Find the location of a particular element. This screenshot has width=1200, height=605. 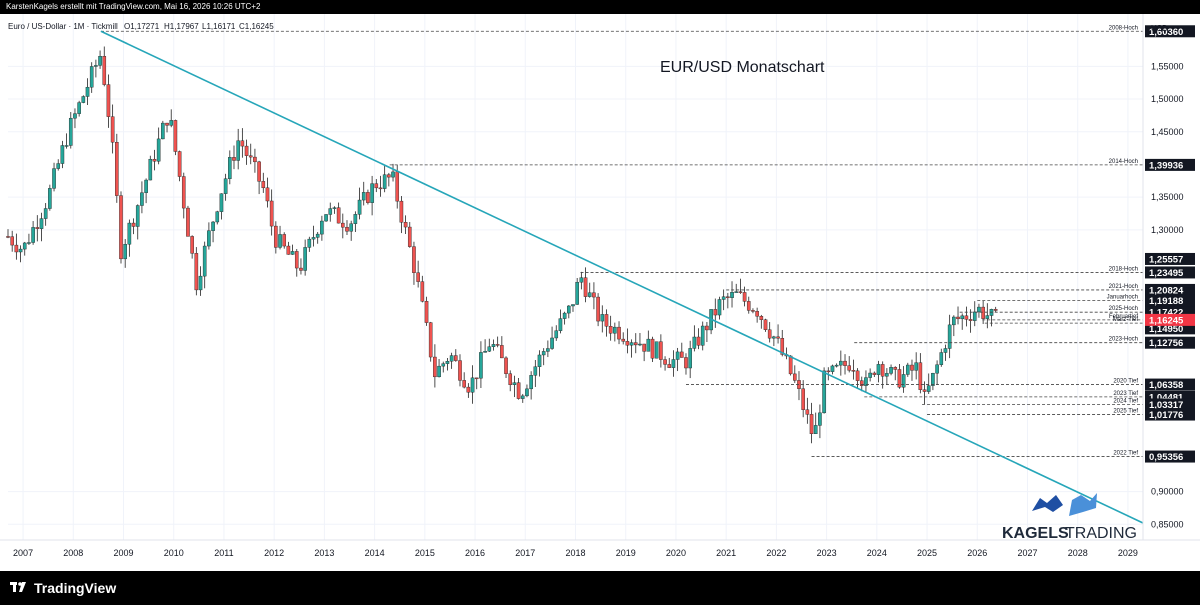

price-label-text: 1,03317 is located at coordinates (1166, 405).